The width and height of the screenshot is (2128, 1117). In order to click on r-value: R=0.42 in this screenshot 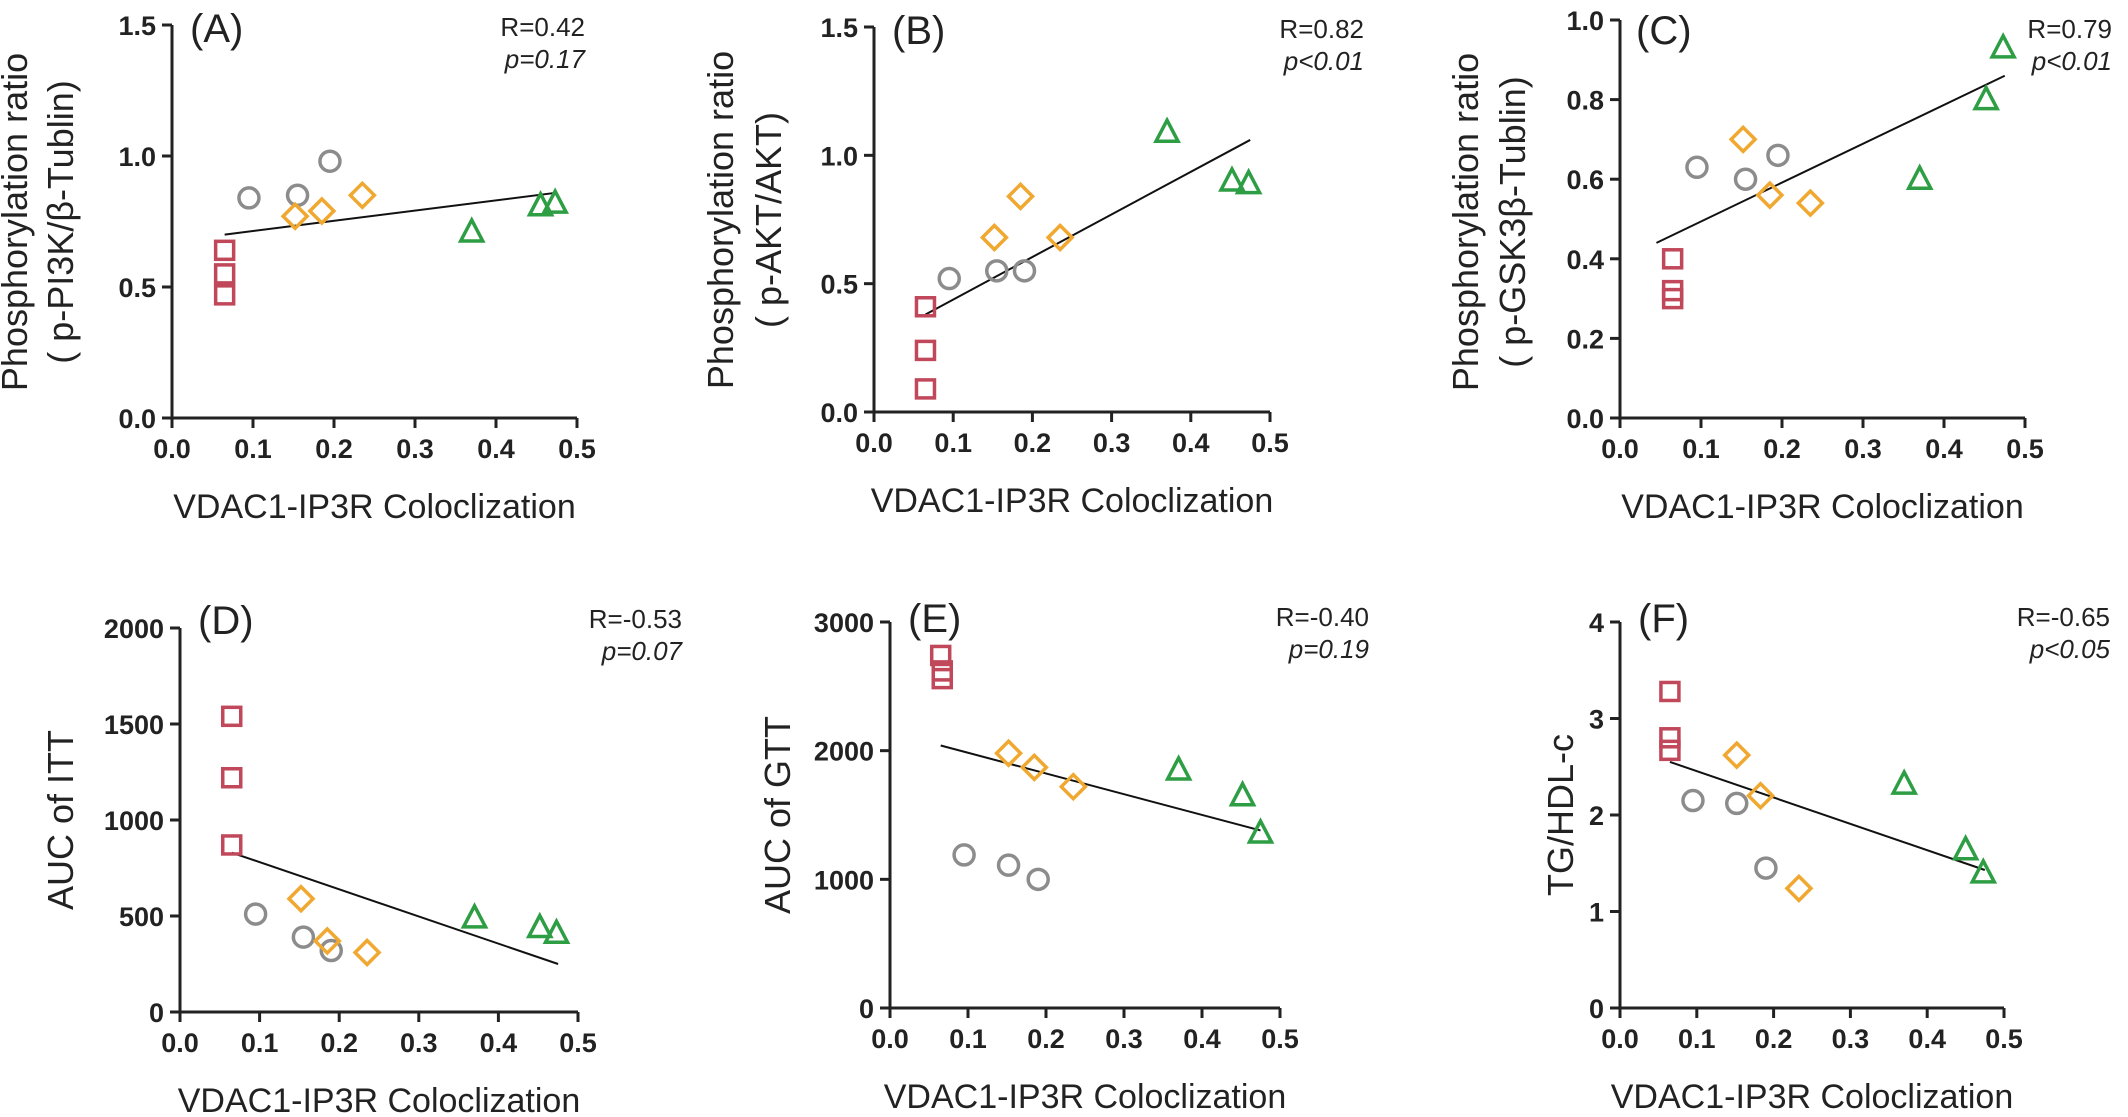, I will do `click(542, 27)`.